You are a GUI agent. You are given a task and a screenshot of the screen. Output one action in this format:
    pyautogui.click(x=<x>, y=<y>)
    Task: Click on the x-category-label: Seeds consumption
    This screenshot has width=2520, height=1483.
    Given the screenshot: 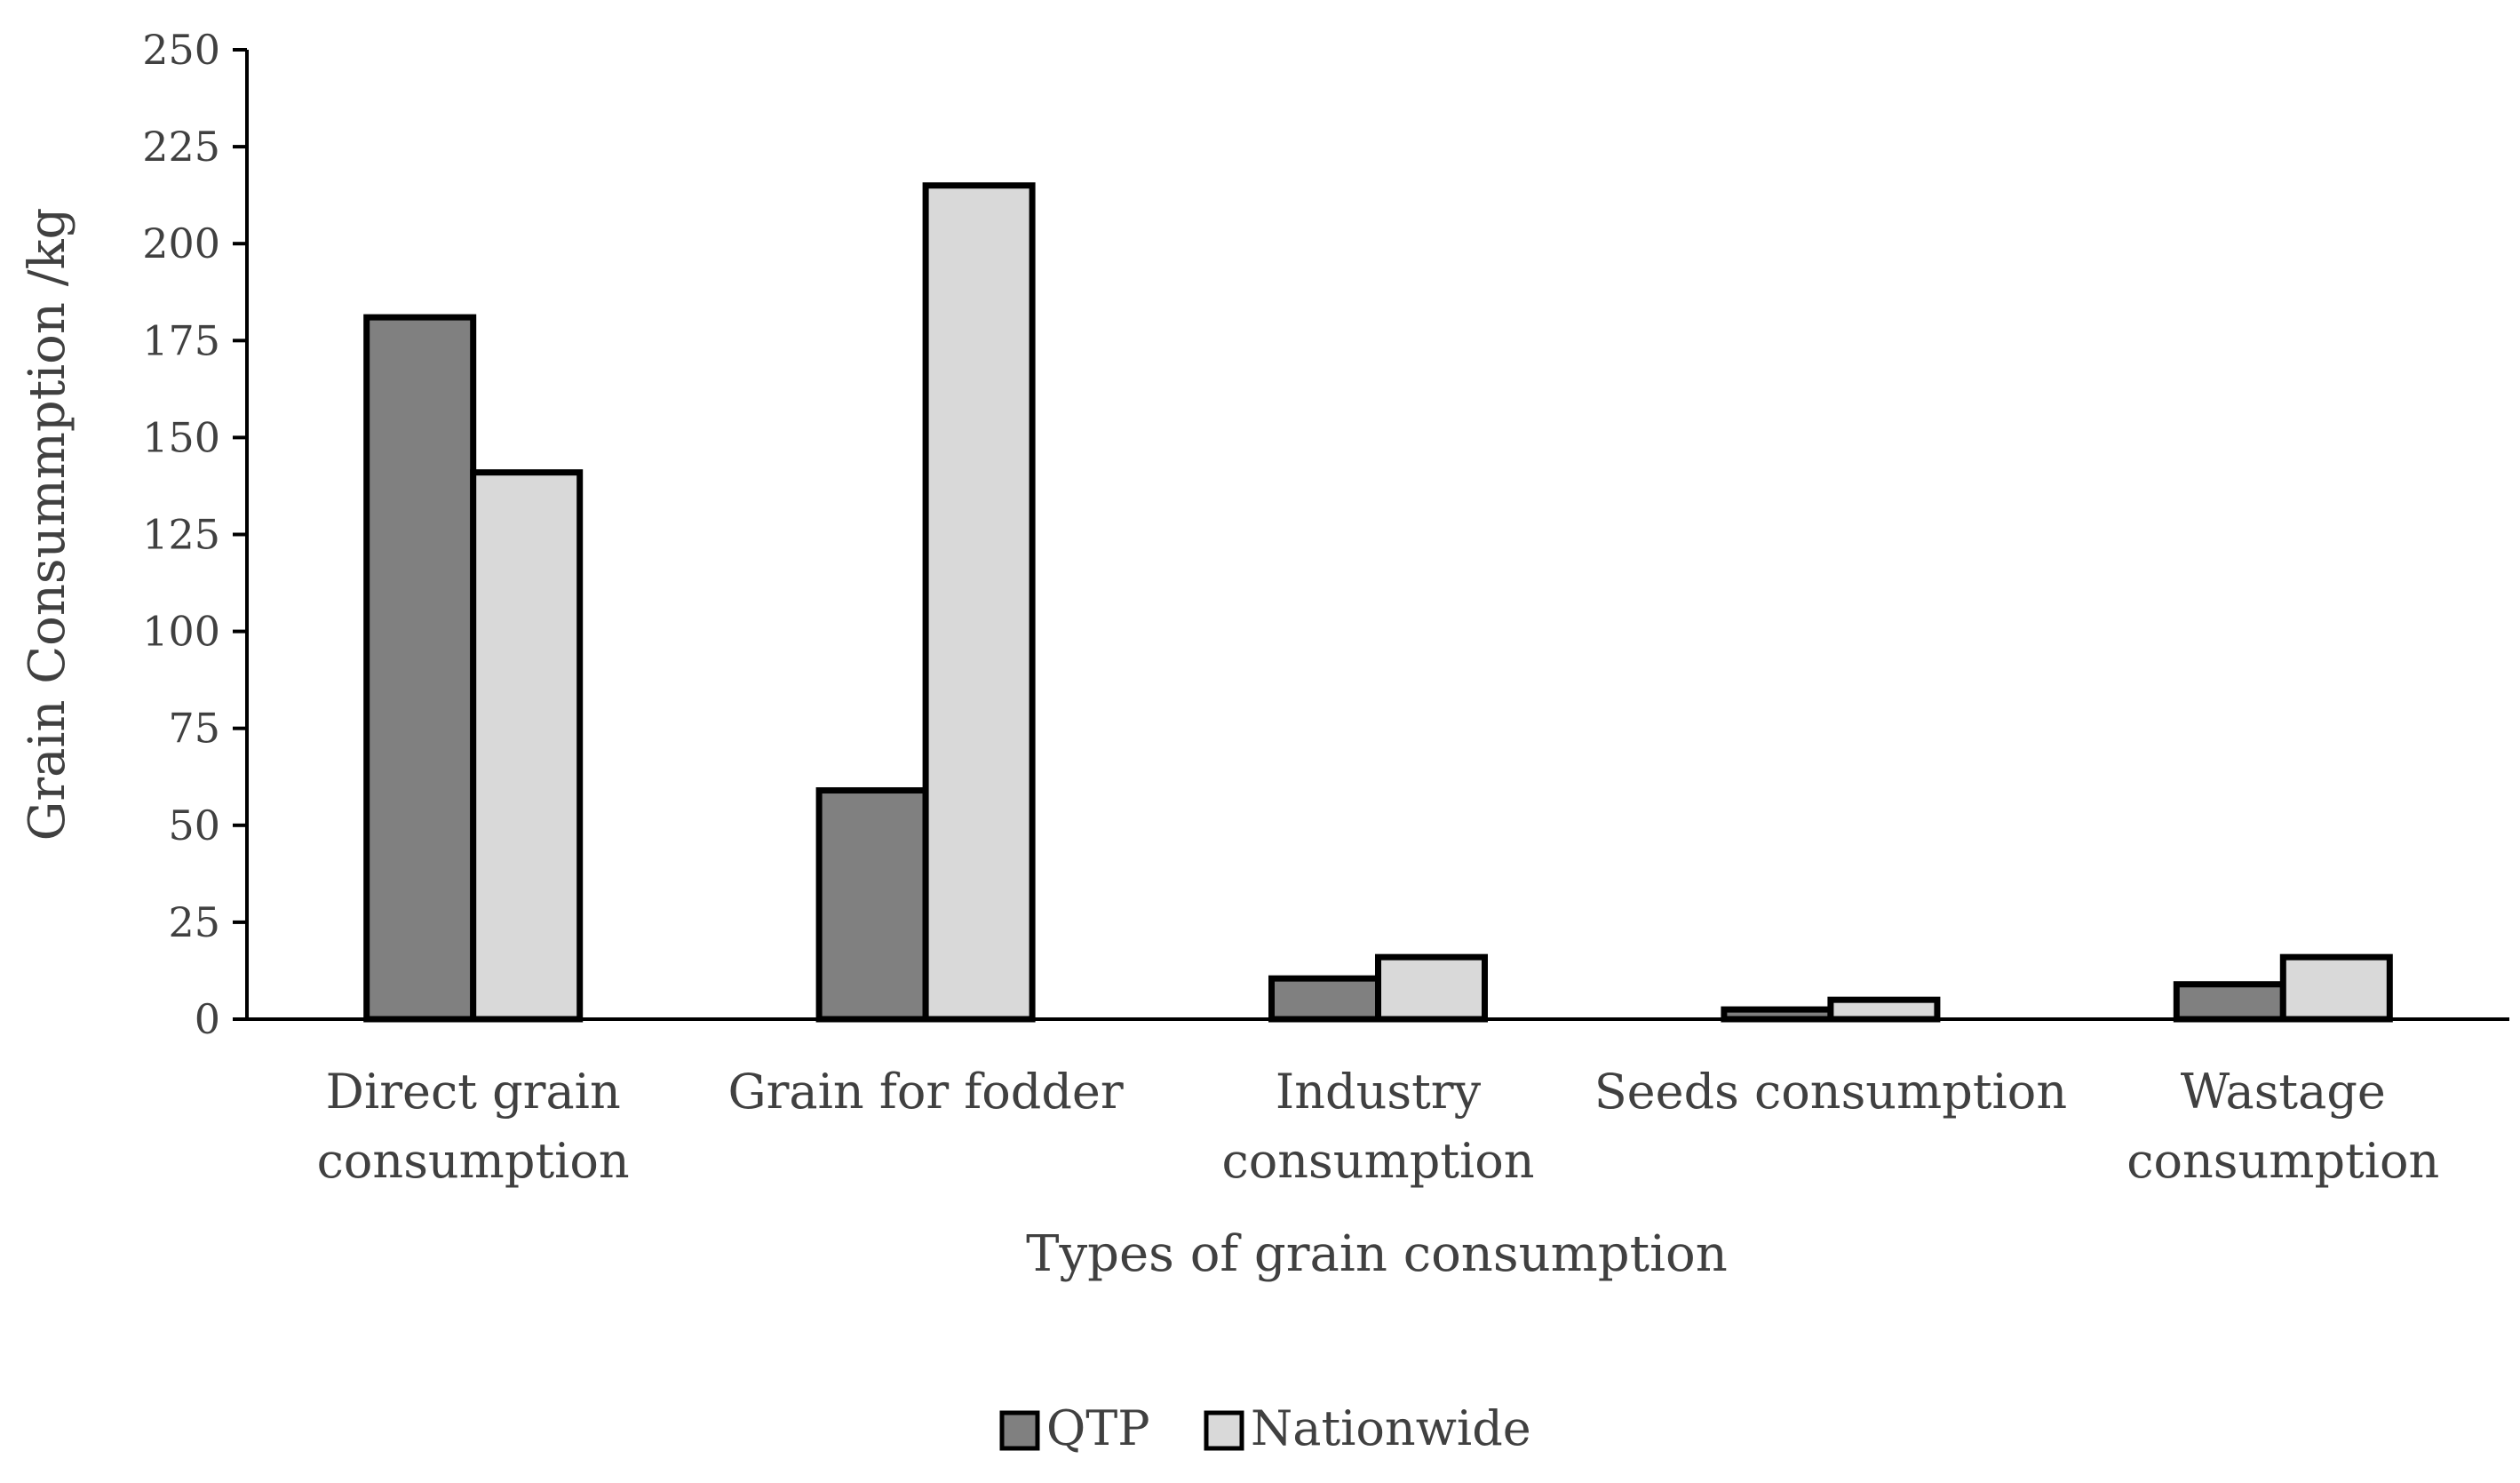 What is the action you would take?
    pyautogui.click(x=1830, y=1092)
    